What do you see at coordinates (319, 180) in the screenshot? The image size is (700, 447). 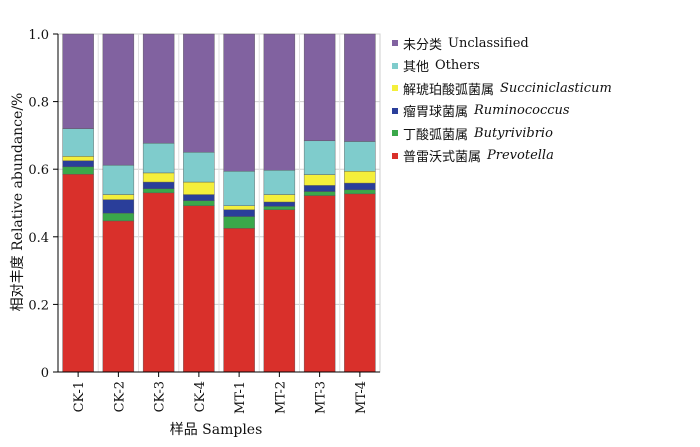 I see `bar-segment-MT-3-Succiniclasticum` at bounding box center [319, 180].